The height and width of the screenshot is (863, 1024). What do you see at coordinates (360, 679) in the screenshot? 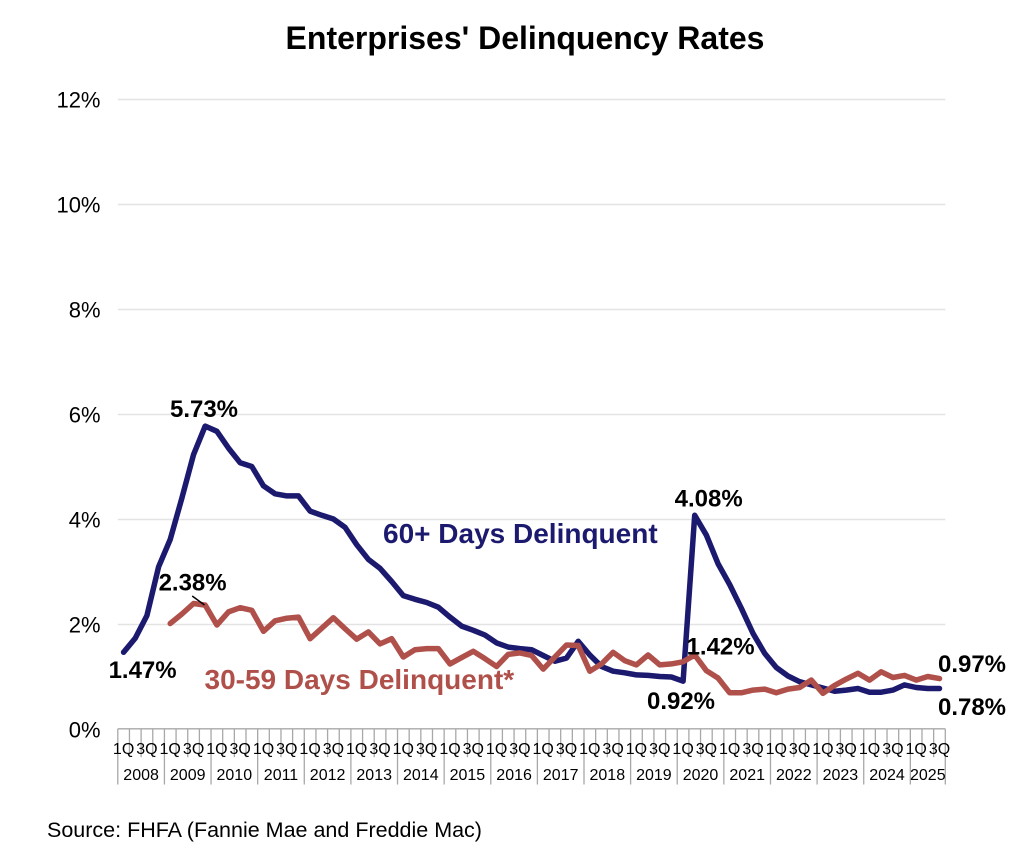
I see `svg-text: 30-59 Days Delinquent*` at bounding box center [360, 679].